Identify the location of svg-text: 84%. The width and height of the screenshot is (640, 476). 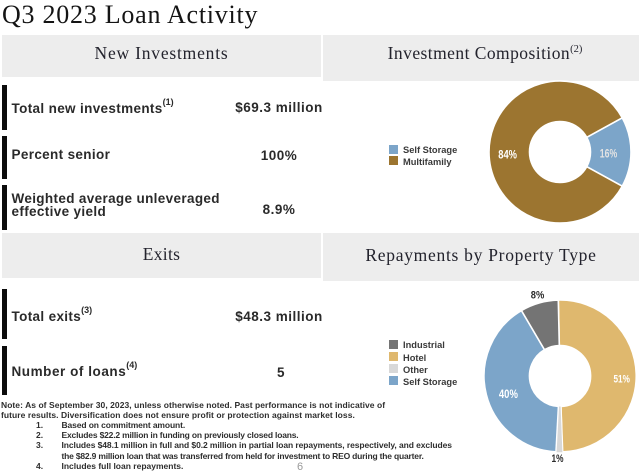
(507, 154).